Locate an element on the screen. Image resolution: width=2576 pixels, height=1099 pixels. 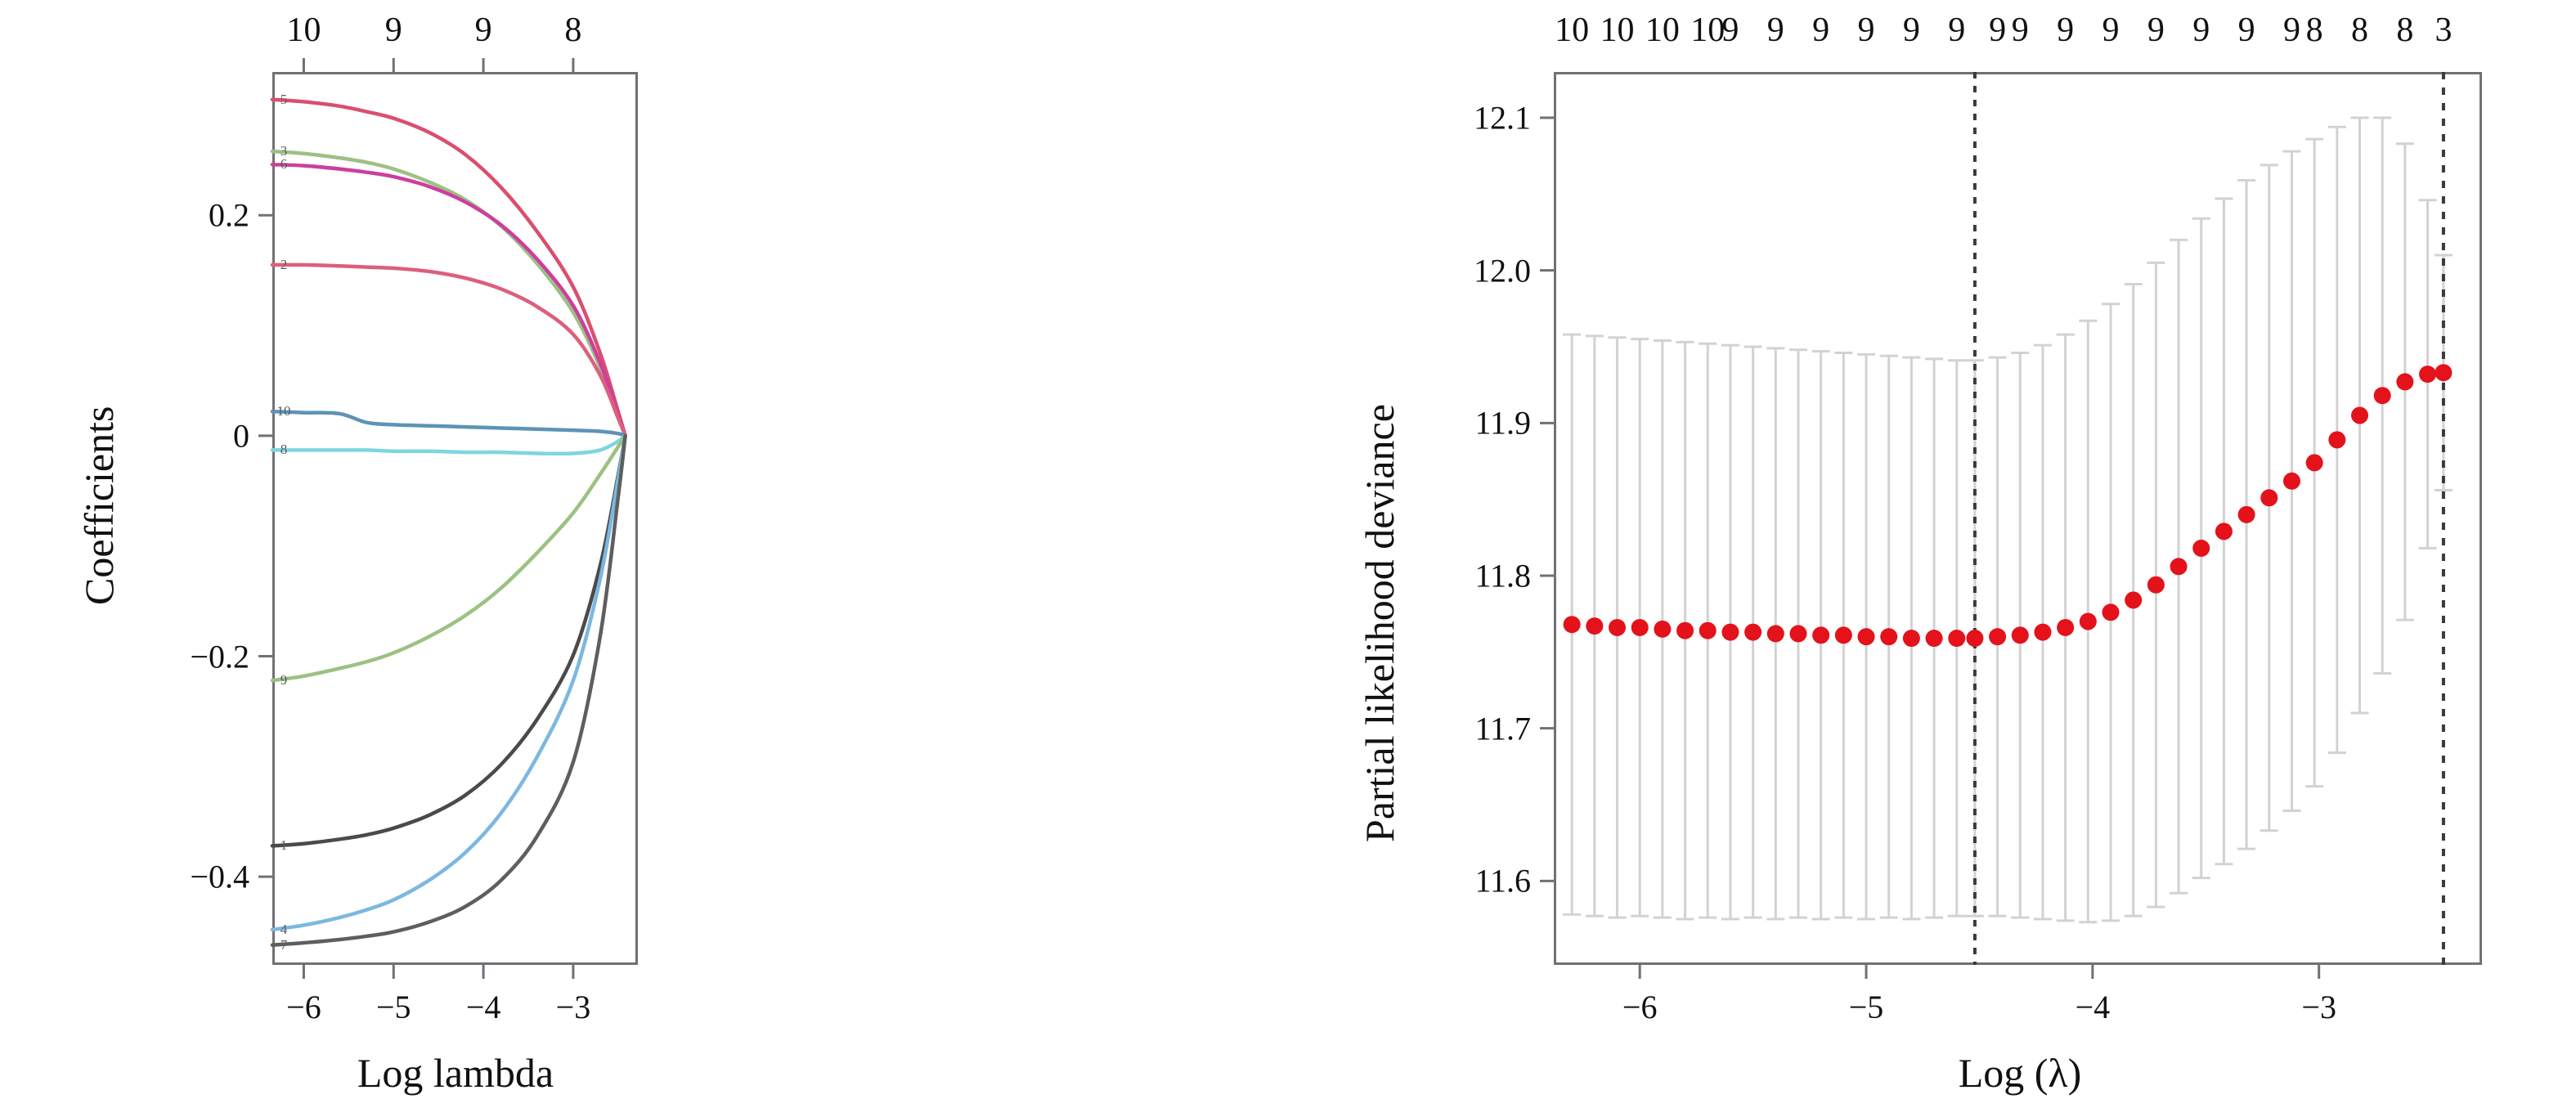
left-var-label-10: 10 is located at coordinates (284, 411).